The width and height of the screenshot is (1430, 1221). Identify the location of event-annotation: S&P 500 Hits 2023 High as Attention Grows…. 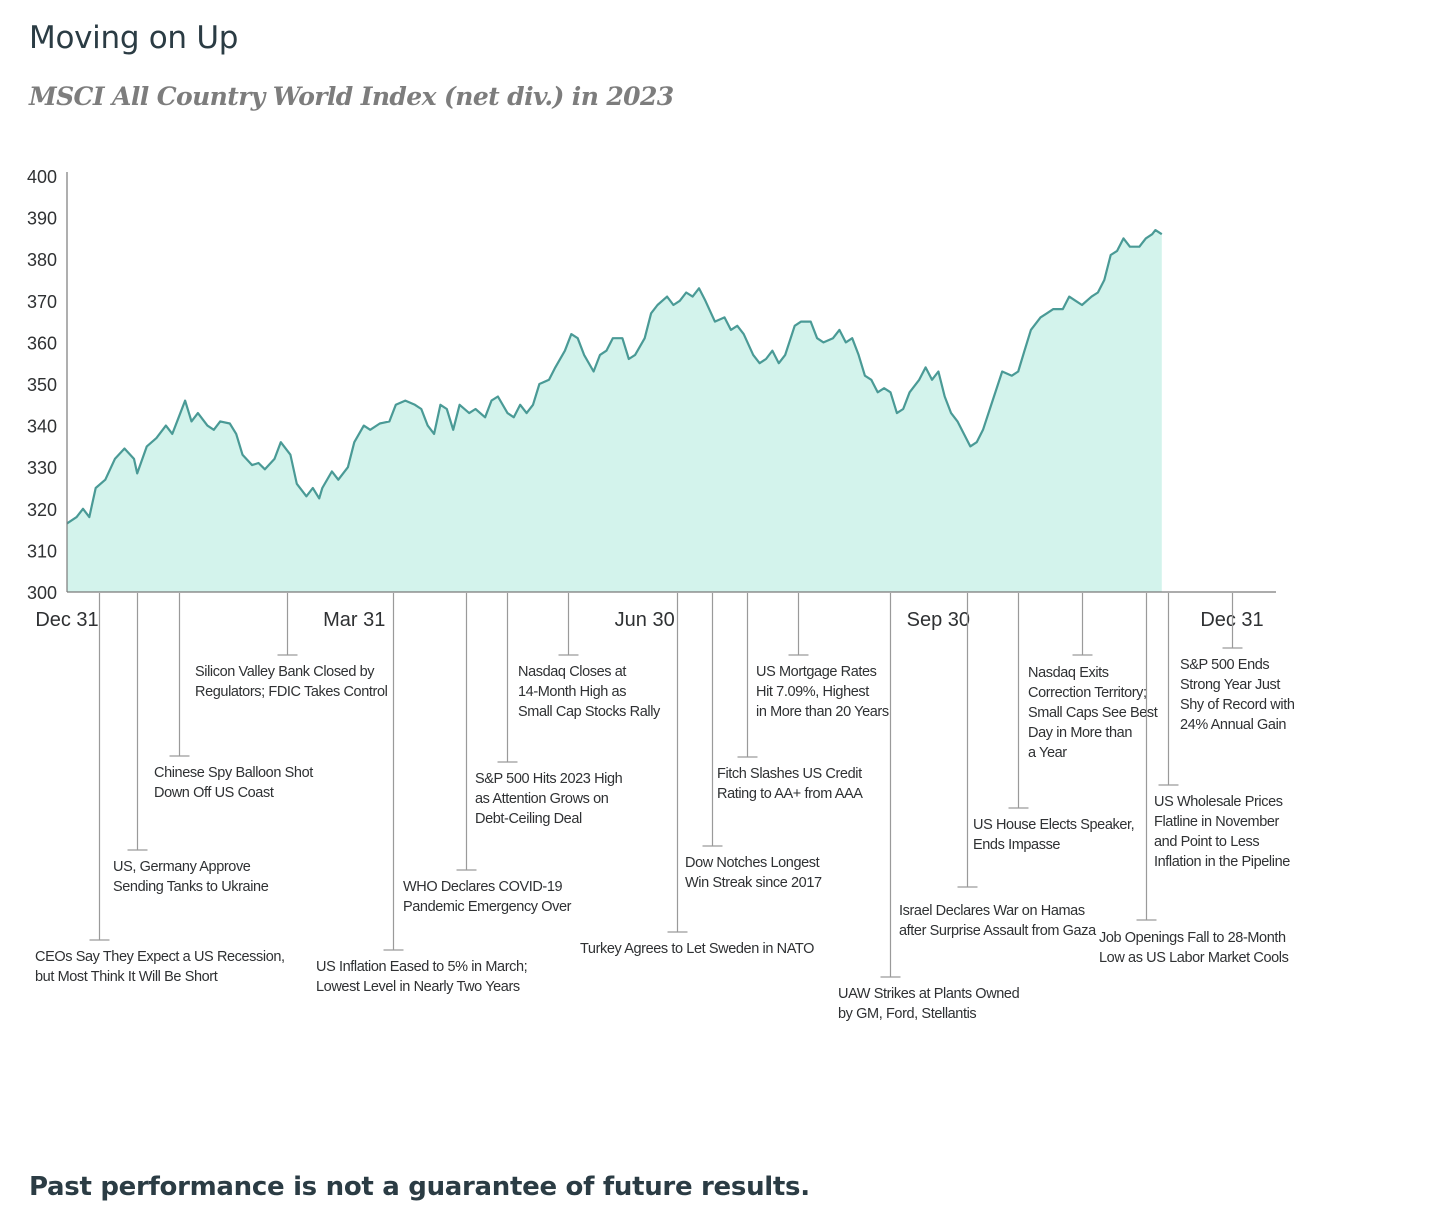
(549, 710).